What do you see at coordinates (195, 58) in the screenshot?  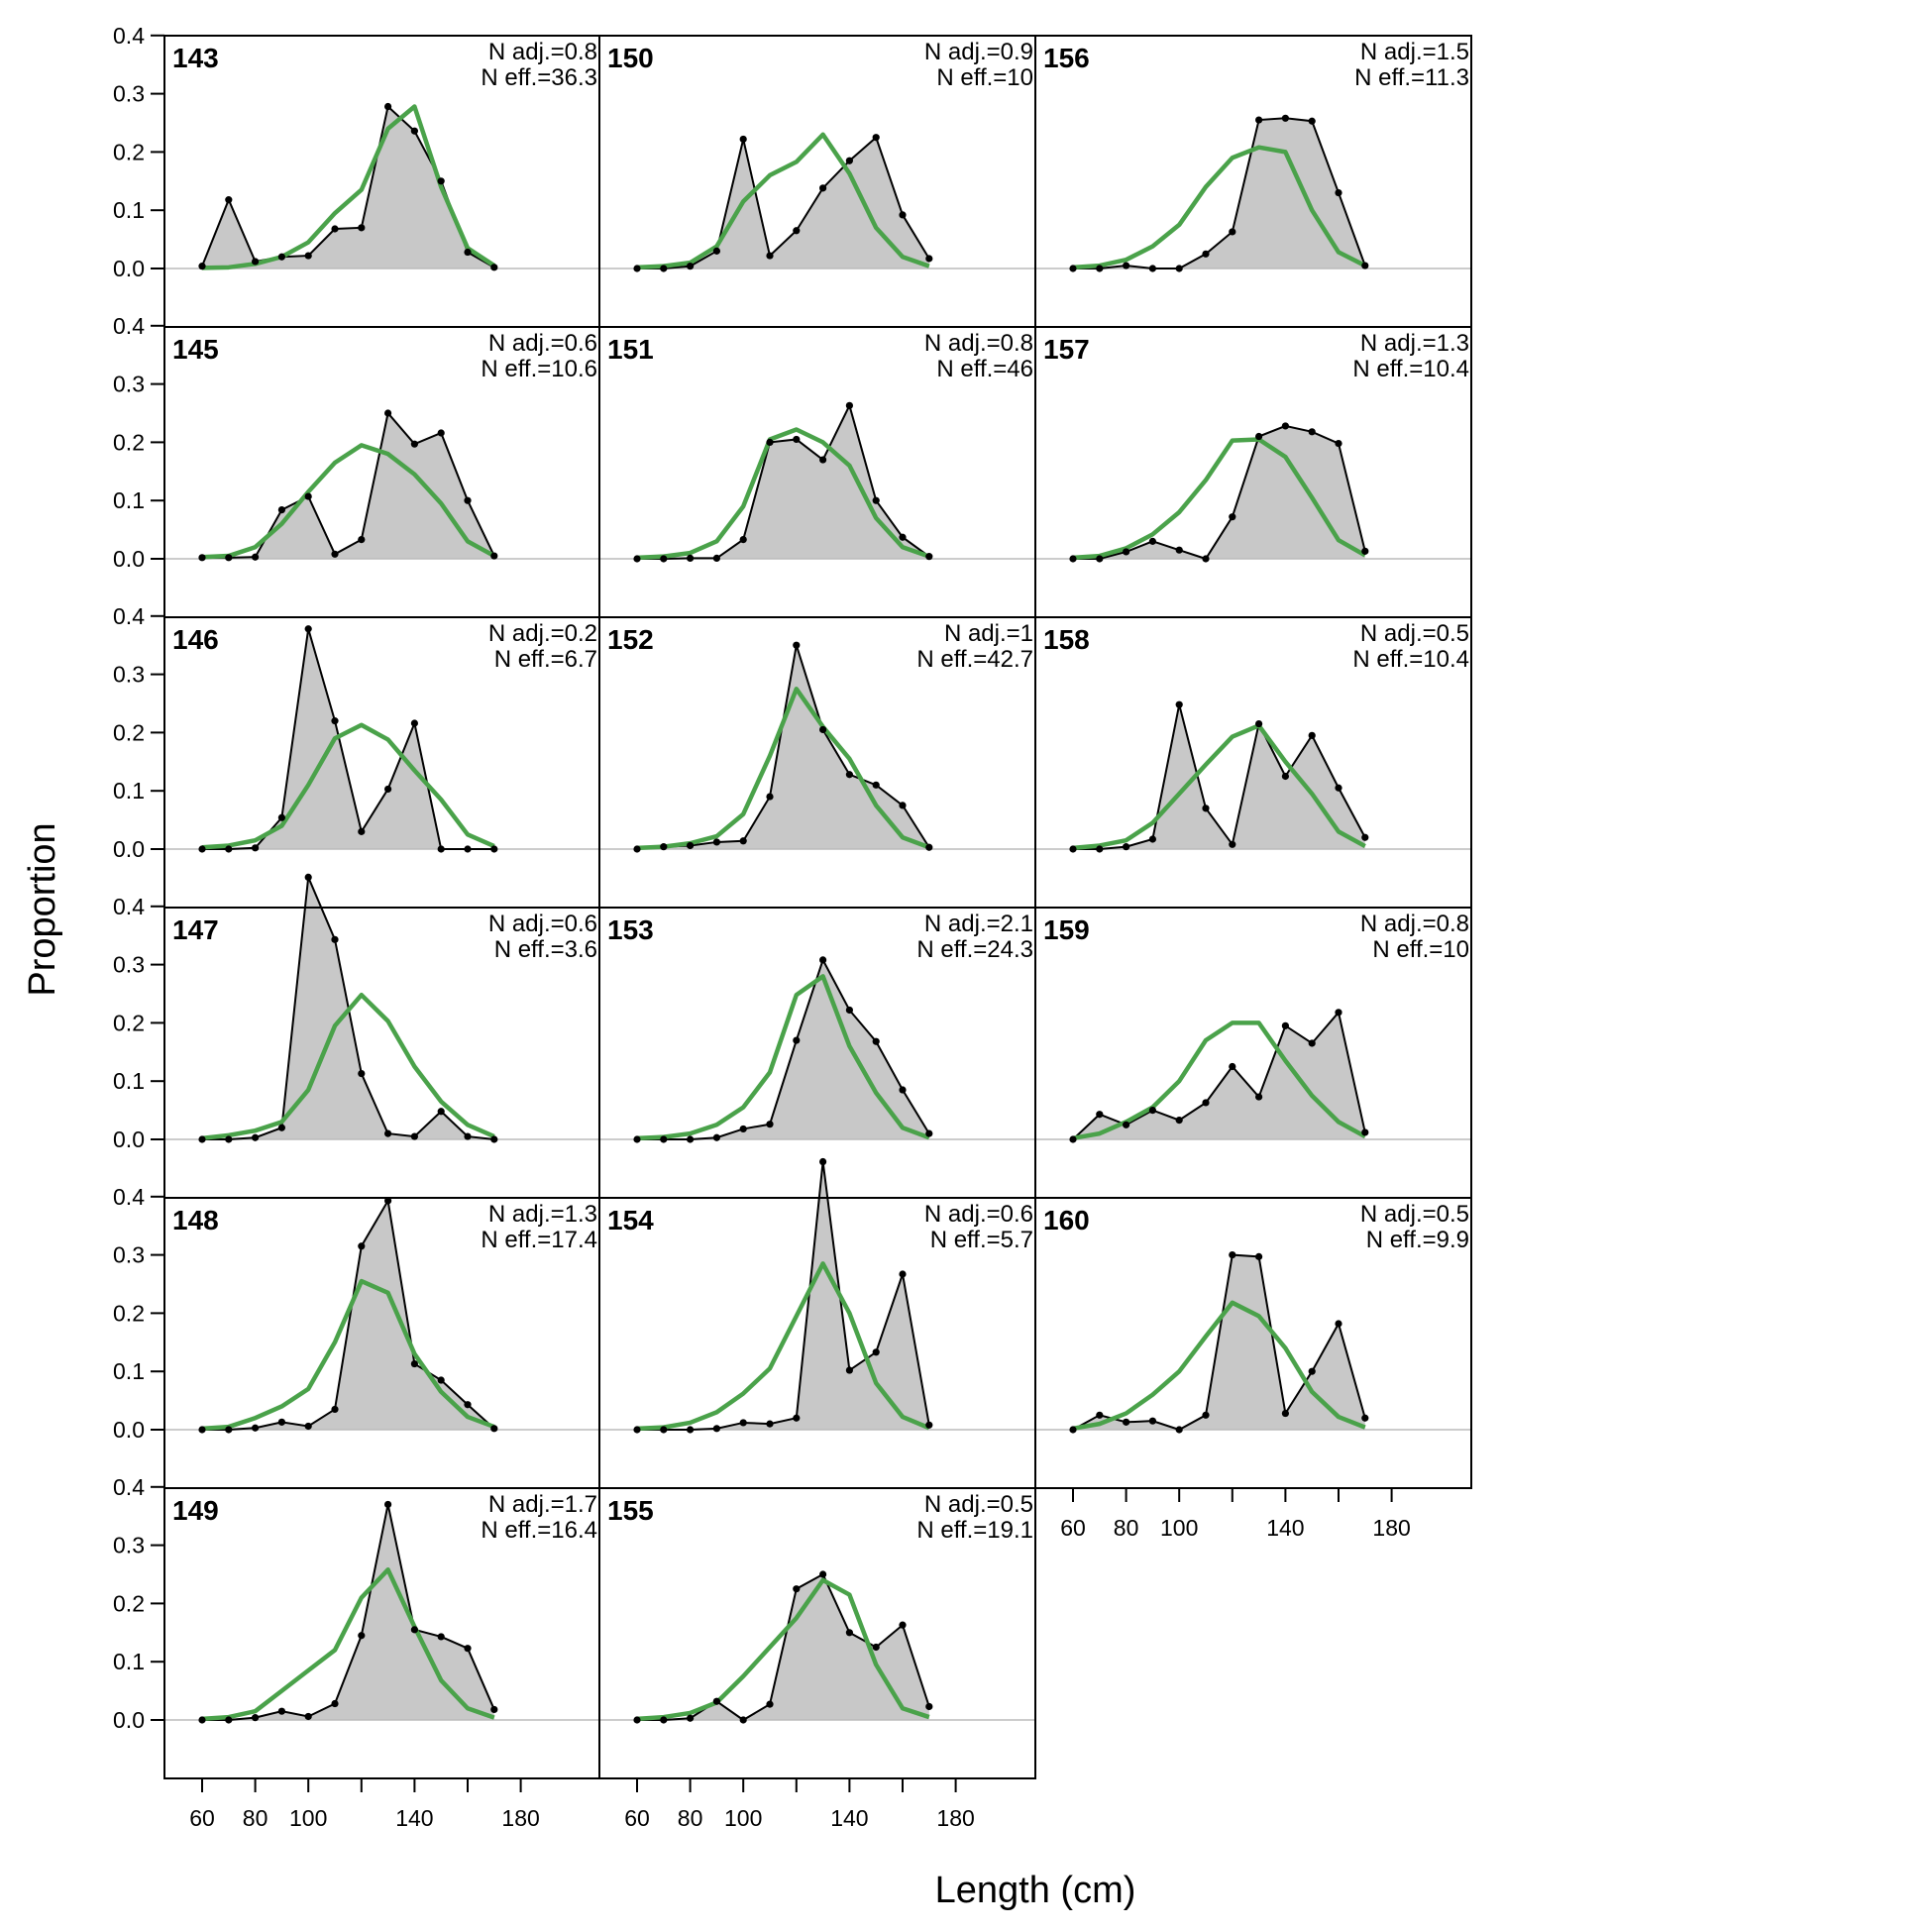 I see `panel-label: 143` at bounding box center [195, 58].